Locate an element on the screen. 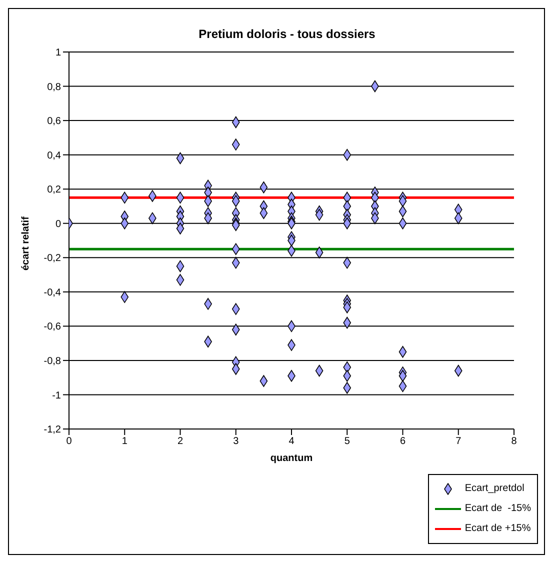  y-tick-label: -0,8 is located at coordinates (53, 362).